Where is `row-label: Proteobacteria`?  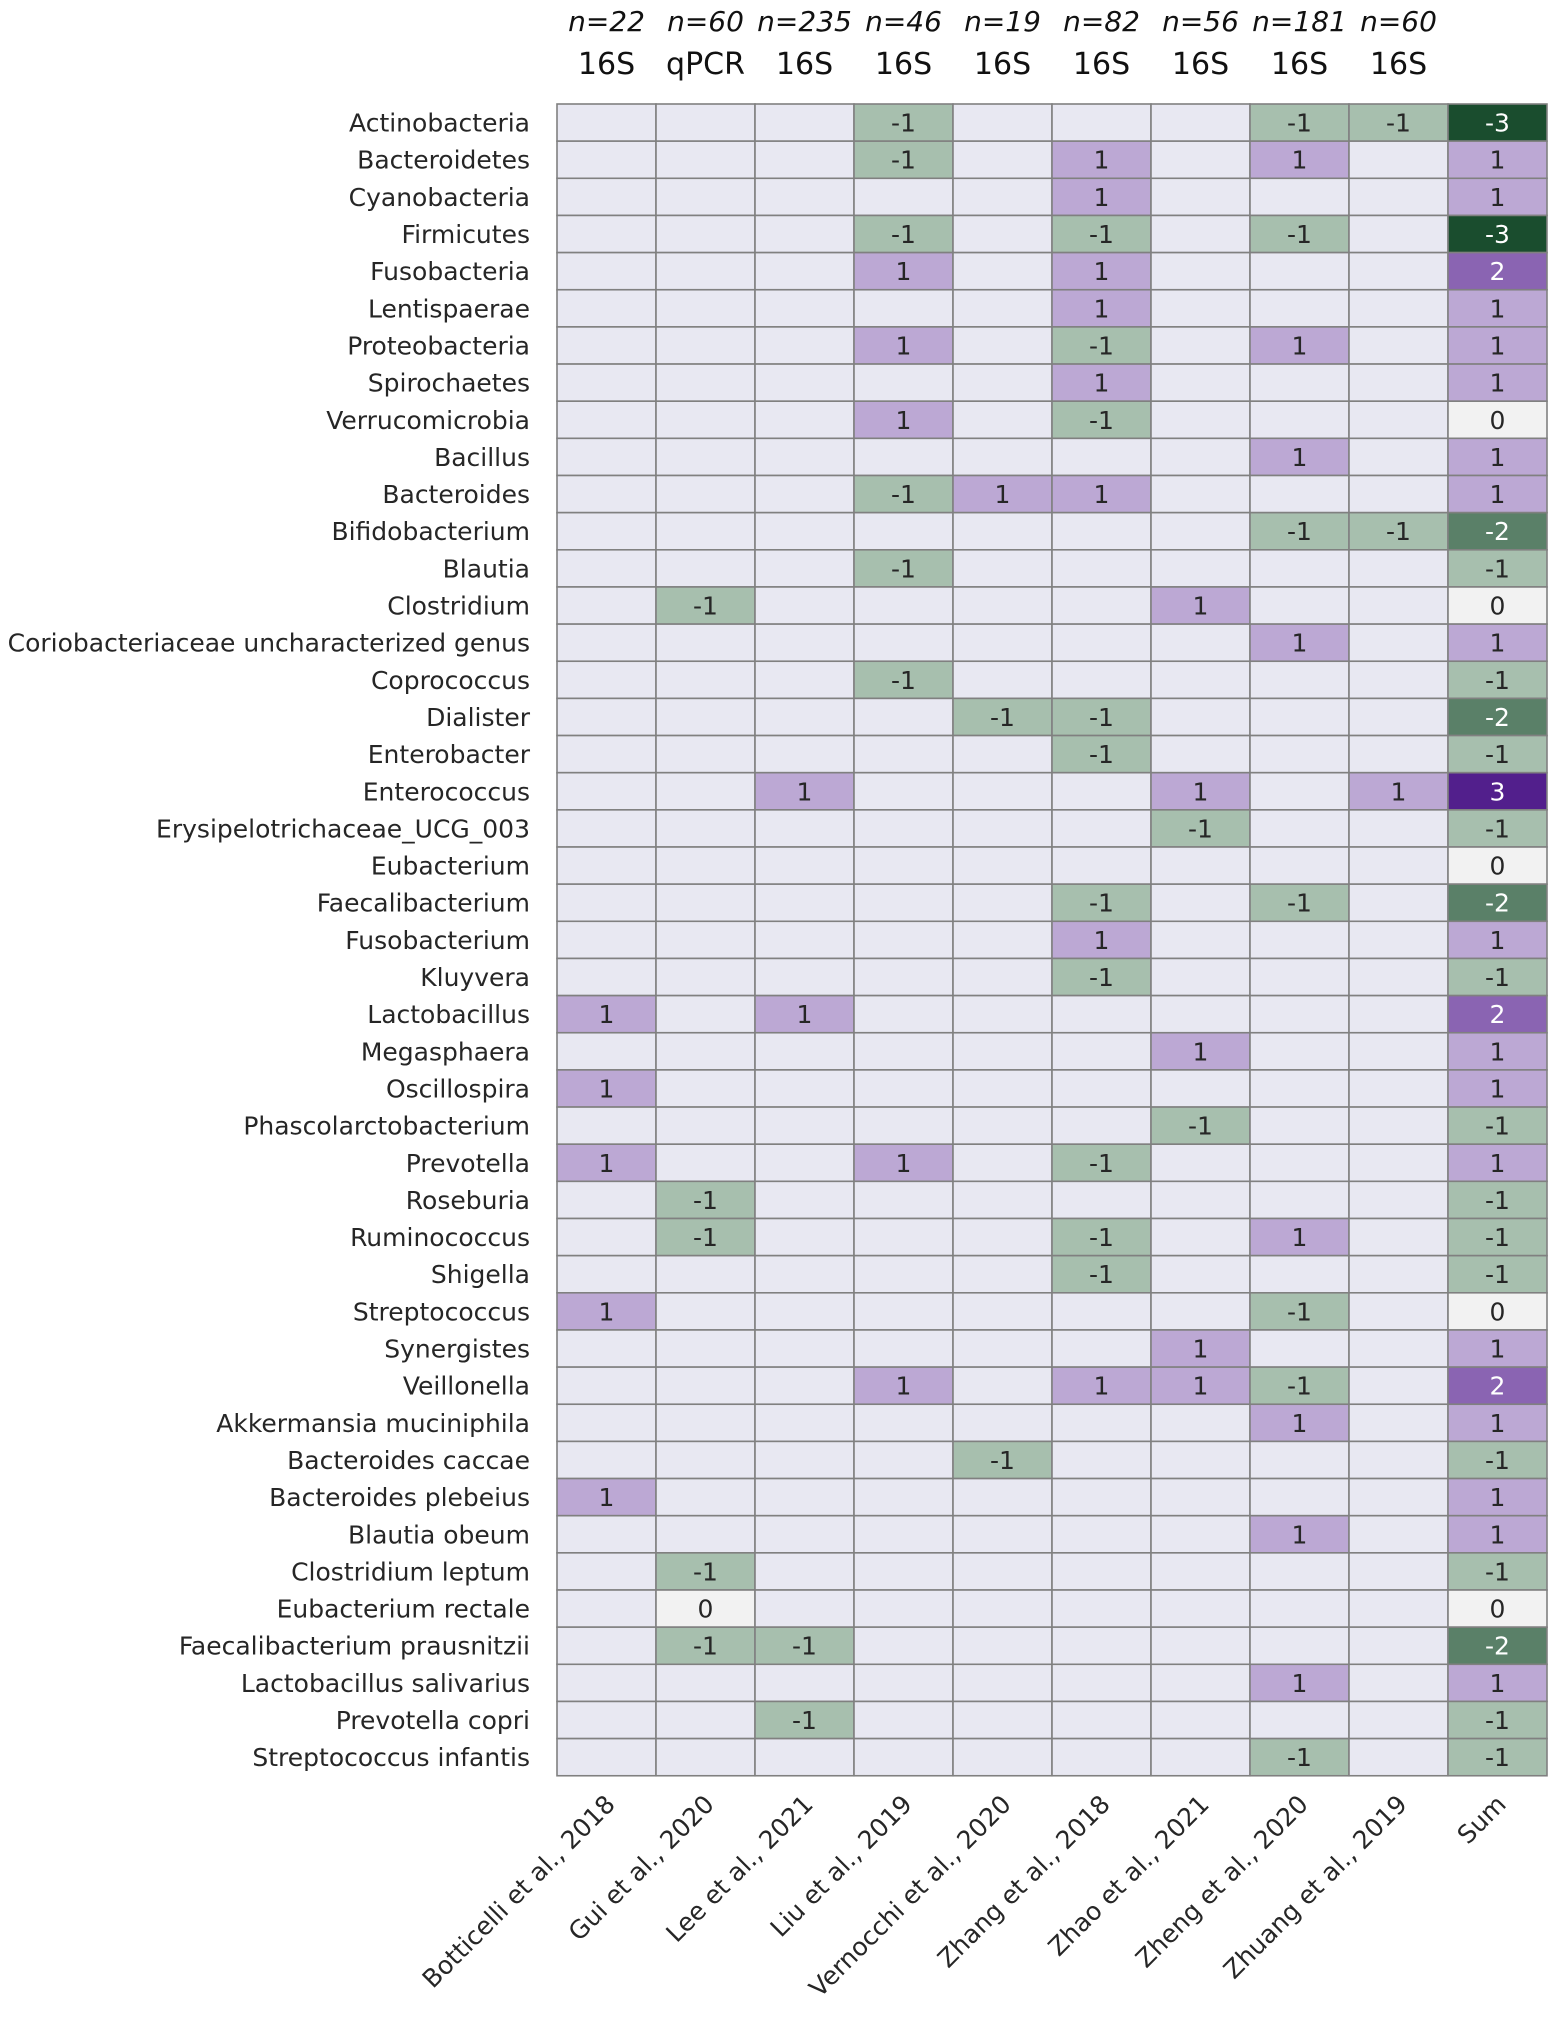 row-label: Proteobacteria is located at coordinates (438, 345).